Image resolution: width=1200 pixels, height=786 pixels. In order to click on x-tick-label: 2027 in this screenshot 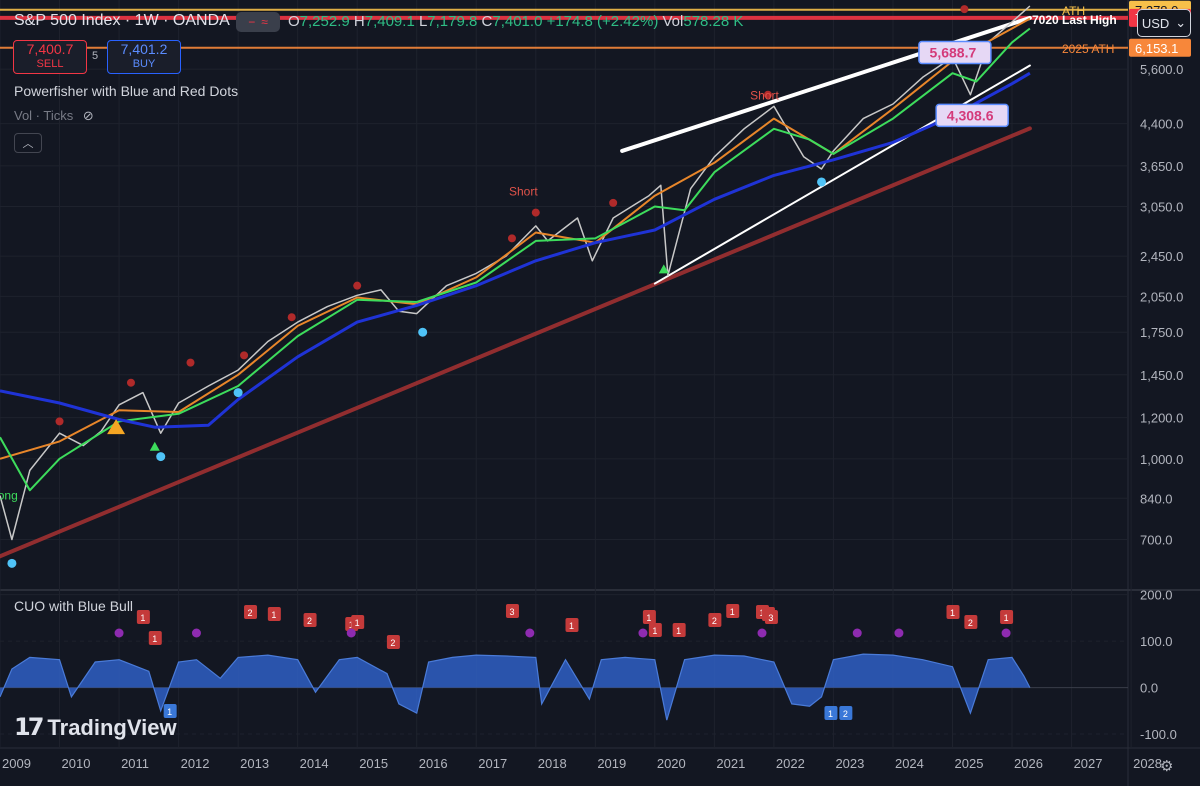, I will do `click(1088, 763)`.